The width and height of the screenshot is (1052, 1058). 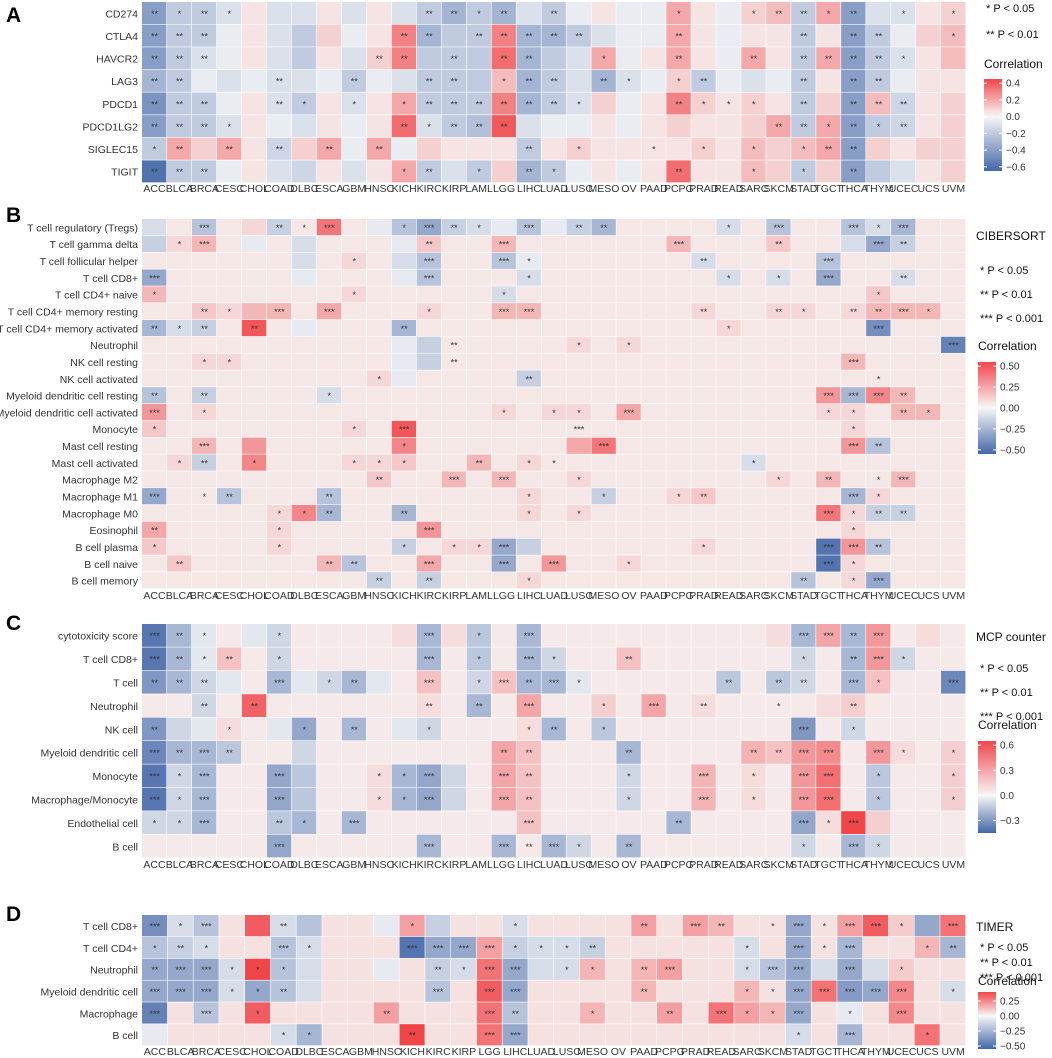 I want to click on method-label: TIMER, so click(x=995, y=927).